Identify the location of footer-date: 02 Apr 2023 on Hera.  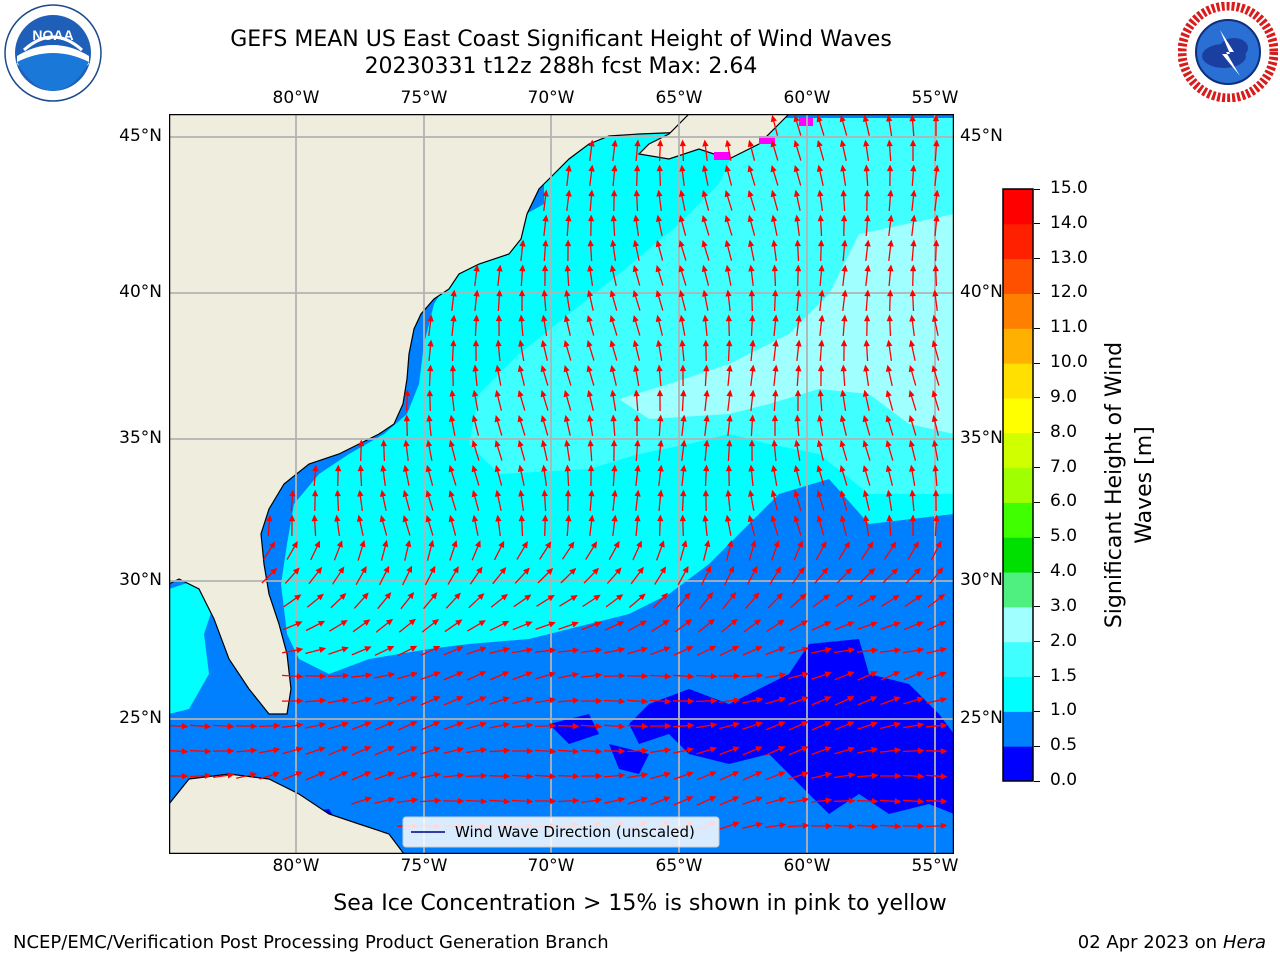
(1172, 942).